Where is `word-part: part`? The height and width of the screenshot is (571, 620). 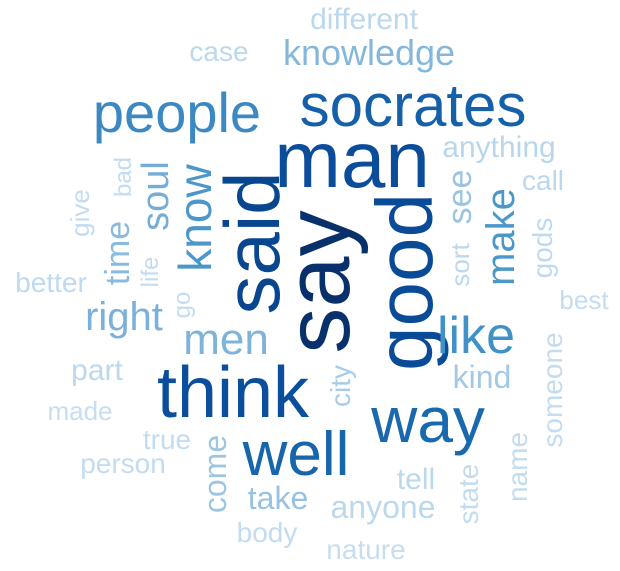
word-part: part is located at coordinates (97, 370).